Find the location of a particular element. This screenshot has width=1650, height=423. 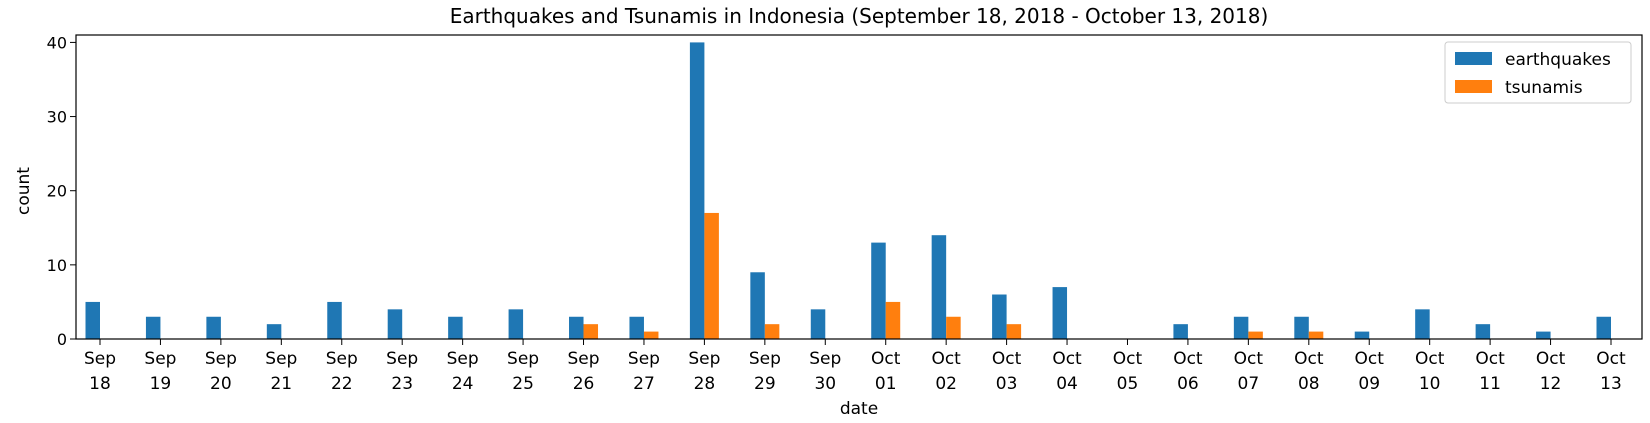

x-tick-label-day: 30 is located at coordinates (825, 384).